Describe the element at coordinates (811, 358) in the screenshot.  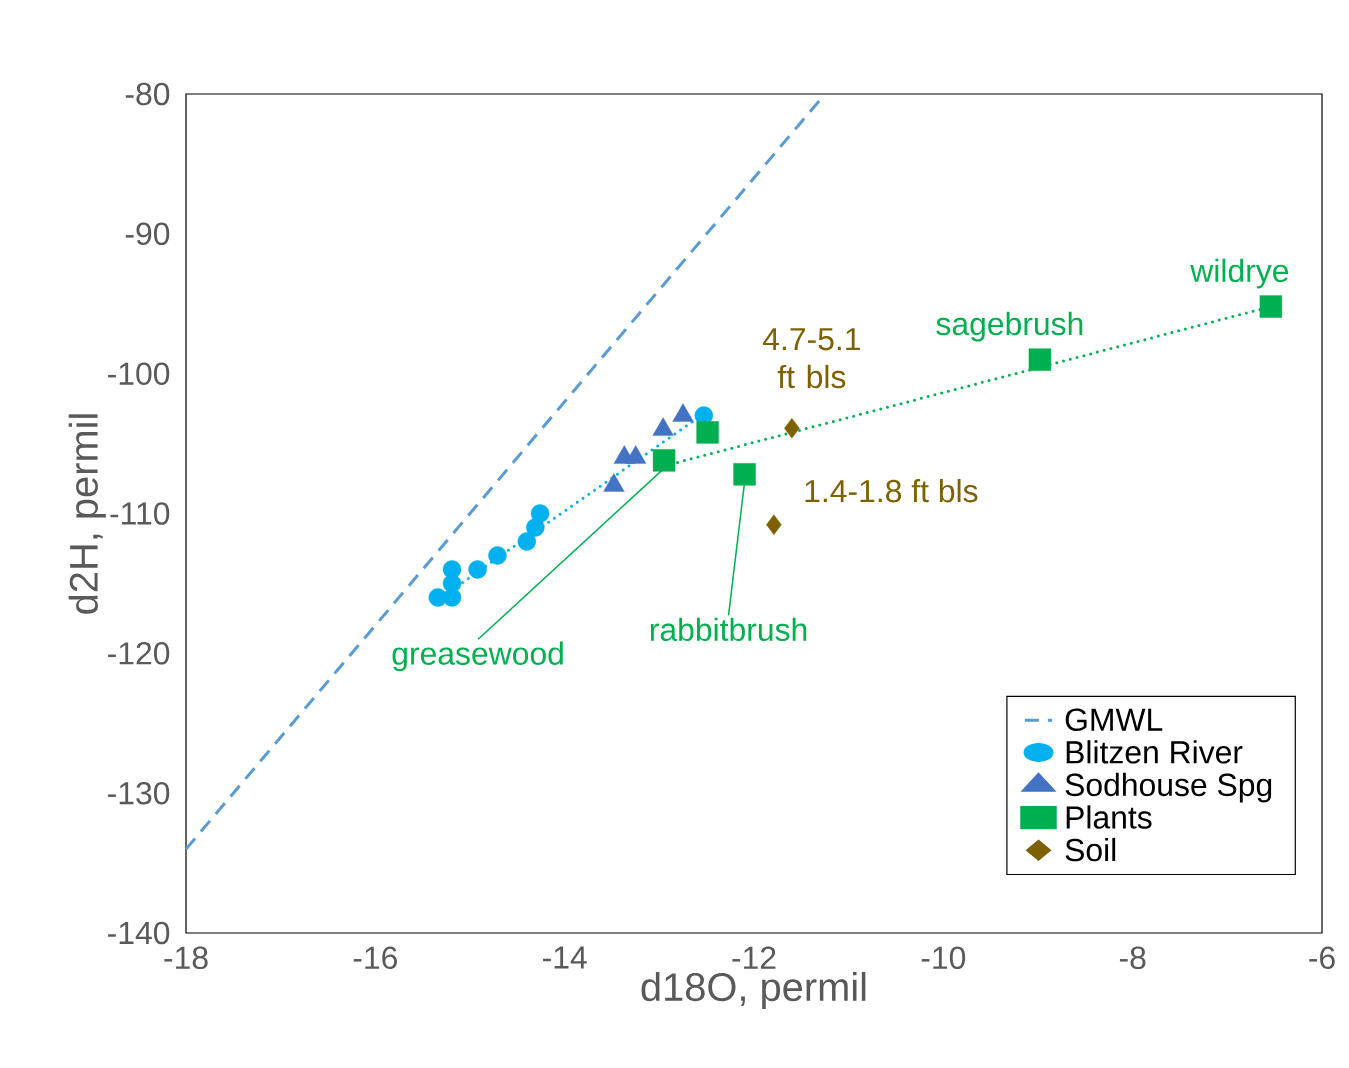
I see `annotation: 4.7-5.1 ft bls` at that location.